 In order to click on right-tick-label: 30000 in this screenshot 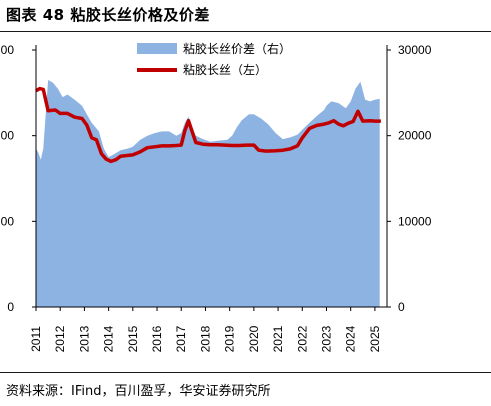, I will do `click(415, 50)`.